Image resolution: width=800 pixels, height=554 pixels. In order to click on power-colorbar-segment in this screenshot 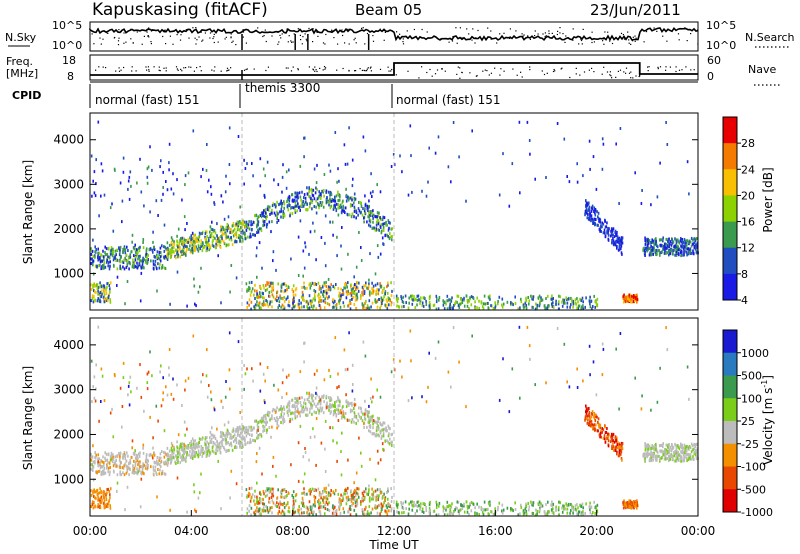, I will do `click(730, 287)`.